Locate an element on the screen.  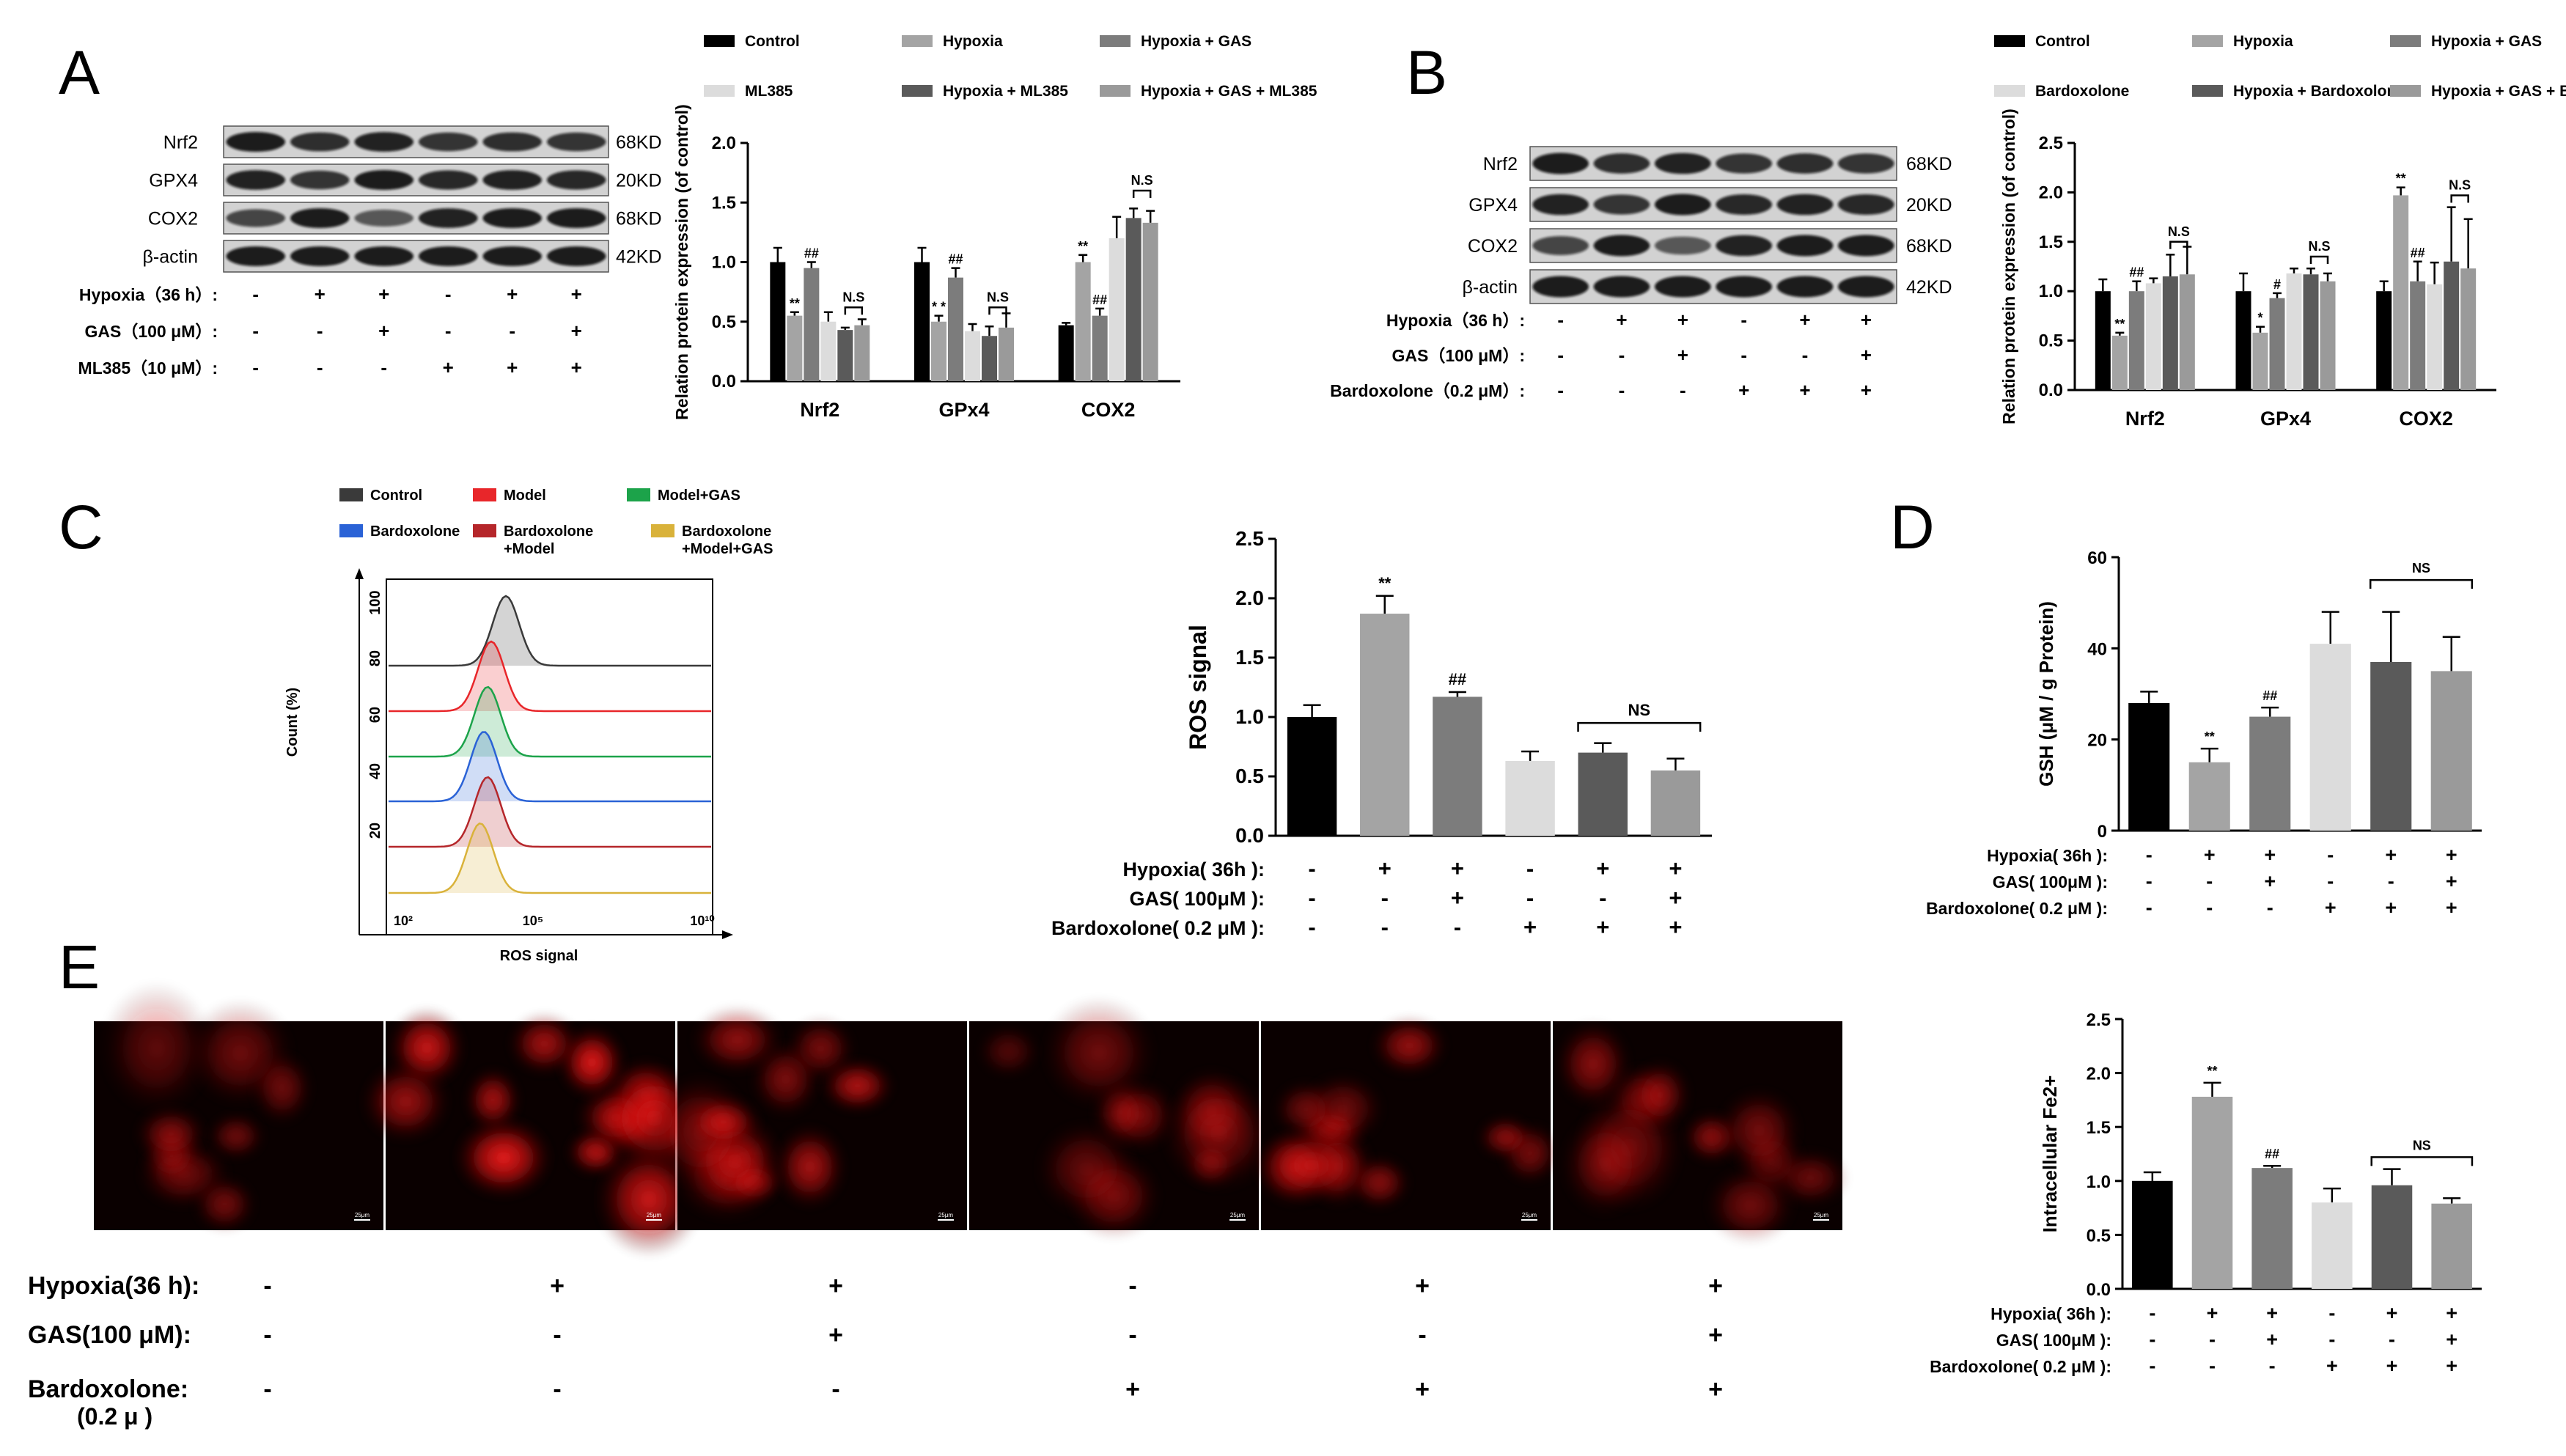
y-axis-label: Count (%) is located at coordinates (292, 722).